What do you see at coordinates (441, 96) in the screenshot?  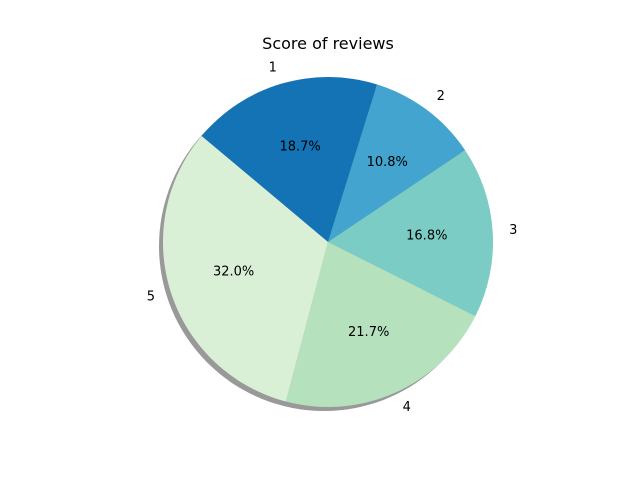 I see `slice-label-2: 2` at bounding box center [441, 96].